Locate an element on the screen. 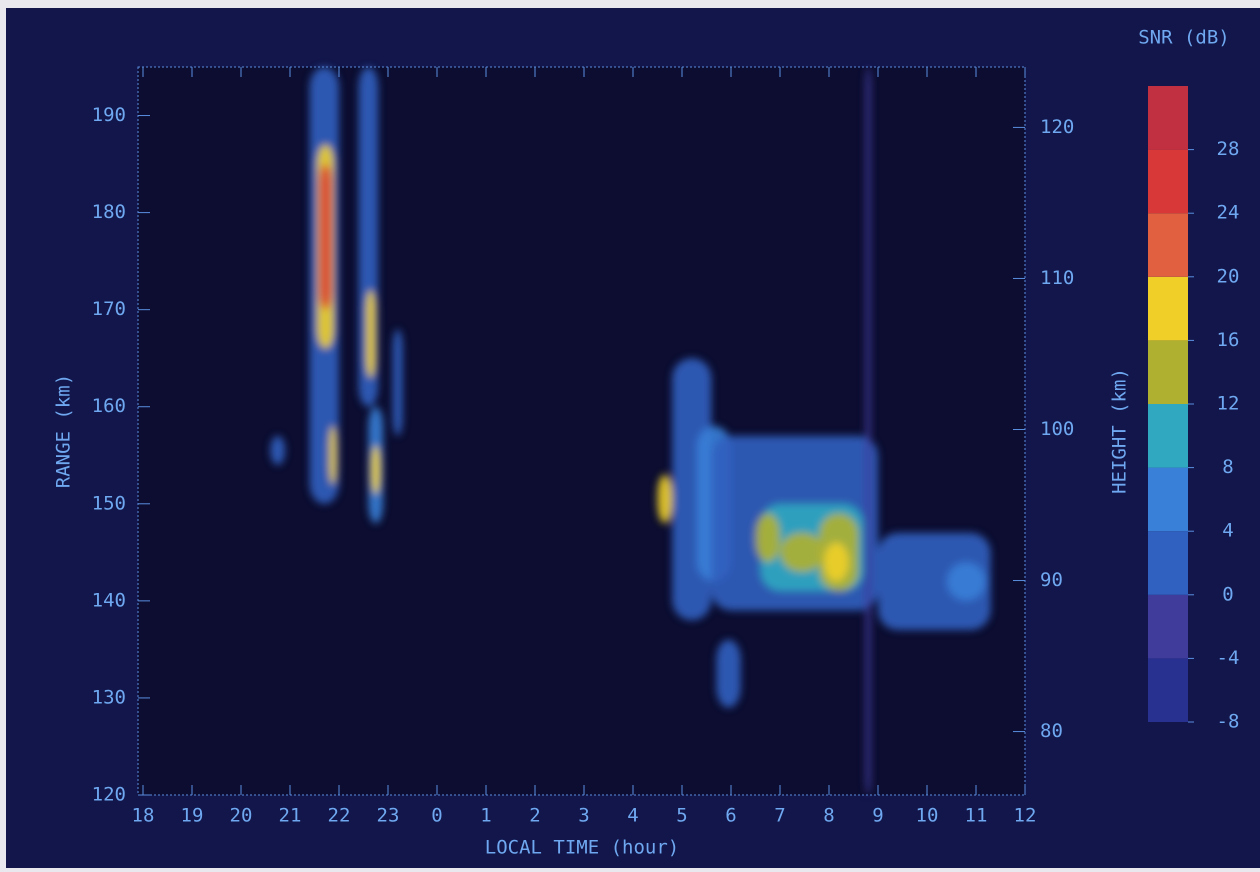 The height and width of the screenshot is (872, 1260). y-tick-label: 120 is located at coordinates (109, 795).